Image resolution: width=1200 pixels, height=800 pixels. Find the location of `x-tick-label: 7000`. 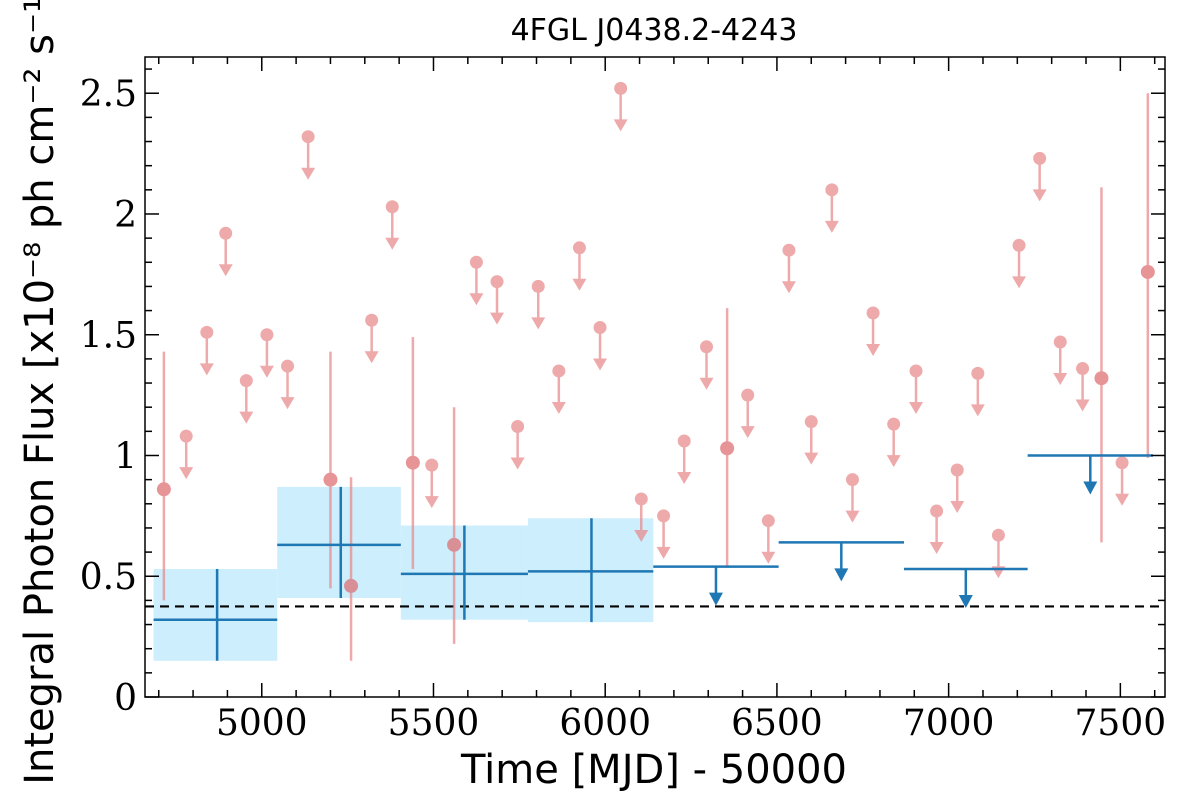

x-tick-label: 7000 is located at coordinates (949, 723).